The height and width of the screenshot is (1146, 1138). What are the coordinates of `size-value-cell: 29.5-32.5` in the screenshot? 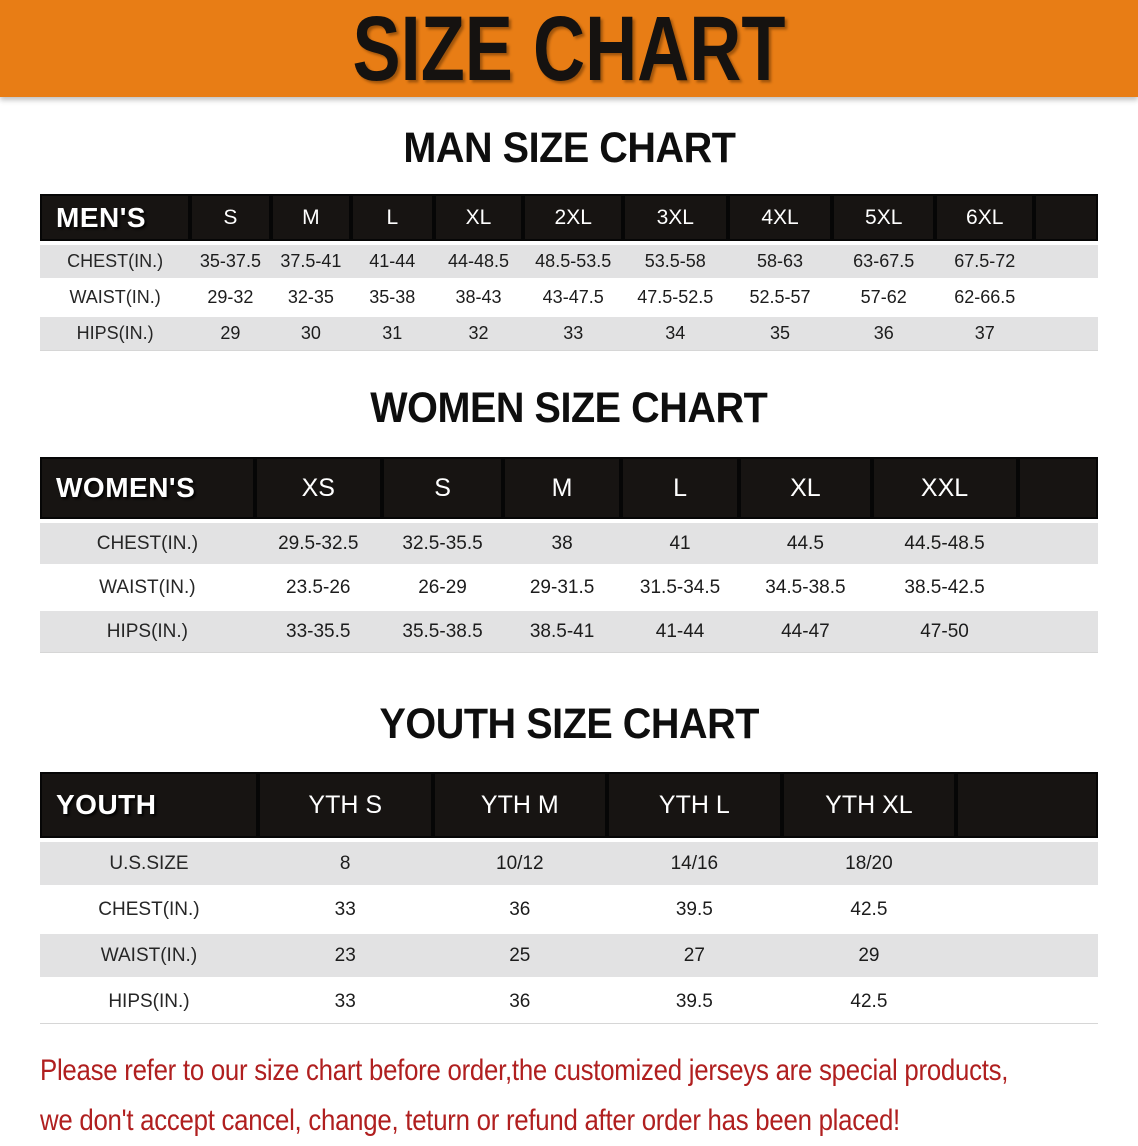 It's located at (318, 545).